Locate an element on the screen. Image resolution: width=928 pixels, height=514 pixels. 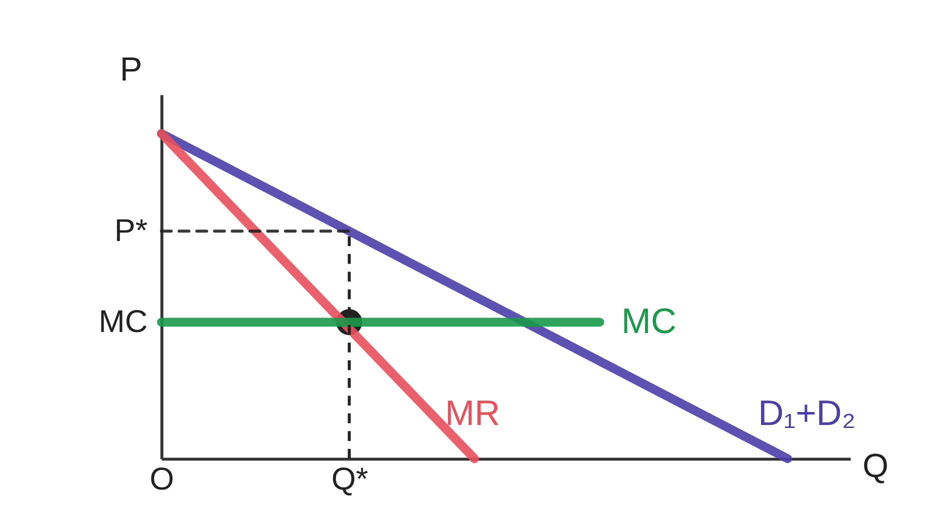
series-label: MR is located at coordinates (472, 413).